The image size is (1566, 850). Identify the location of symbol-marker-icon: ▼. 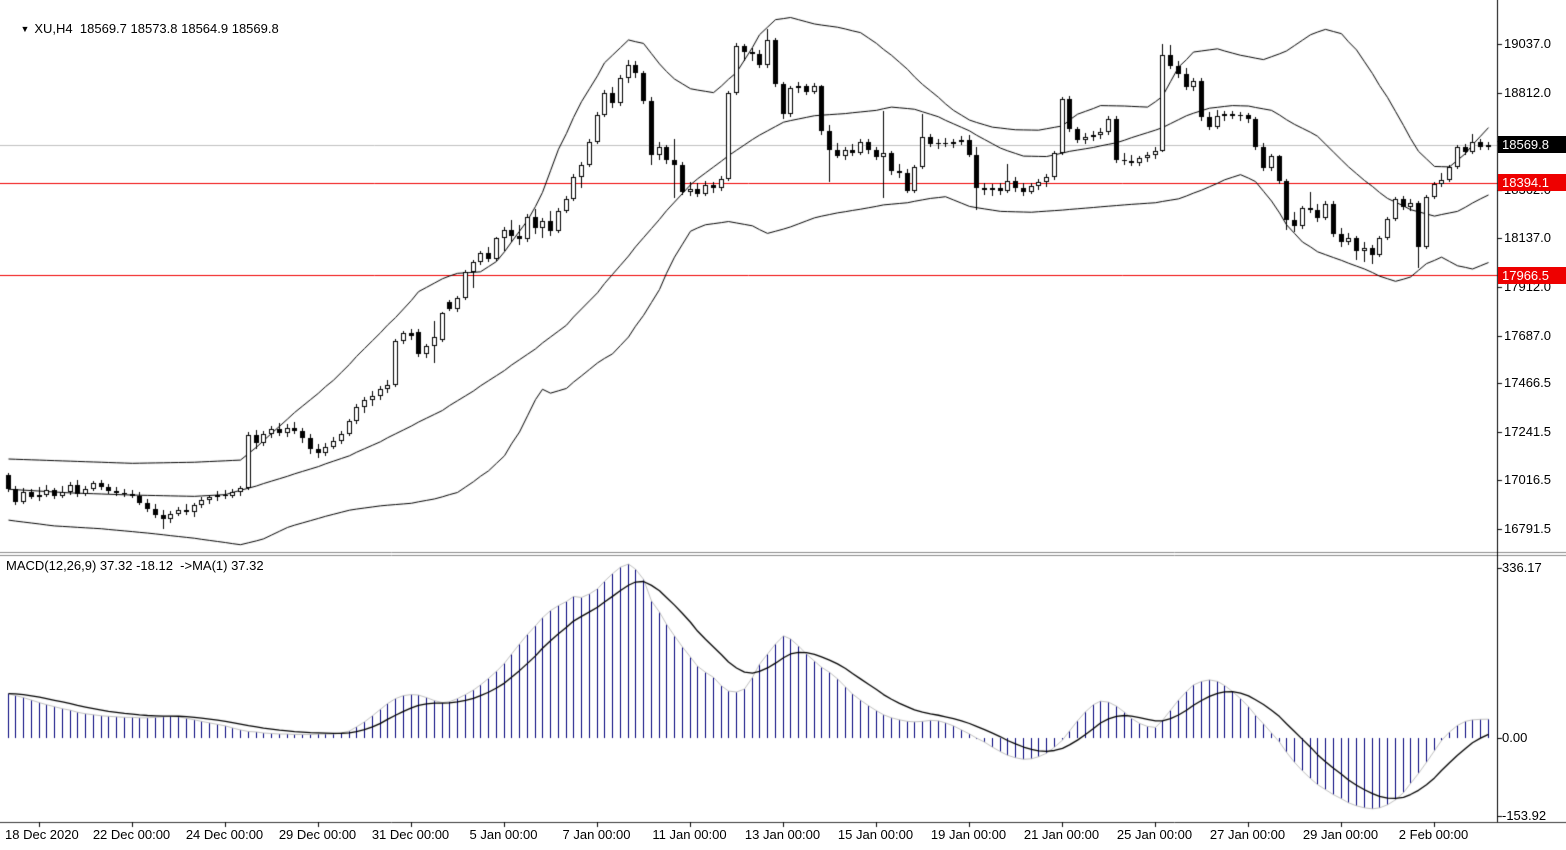
(25, 29).